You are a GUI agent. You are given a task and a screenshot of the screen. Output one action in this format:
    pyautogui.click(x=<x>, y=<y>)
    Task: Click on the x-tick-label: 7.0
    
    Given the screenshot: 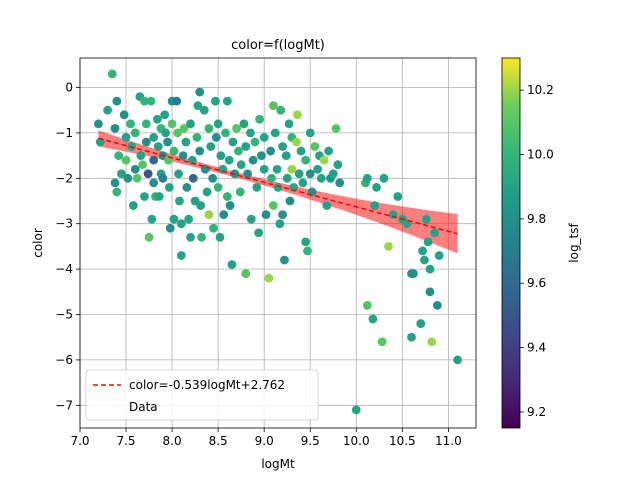 What is the action you would take?
    pyautogui.click(x=79, y=441)
    